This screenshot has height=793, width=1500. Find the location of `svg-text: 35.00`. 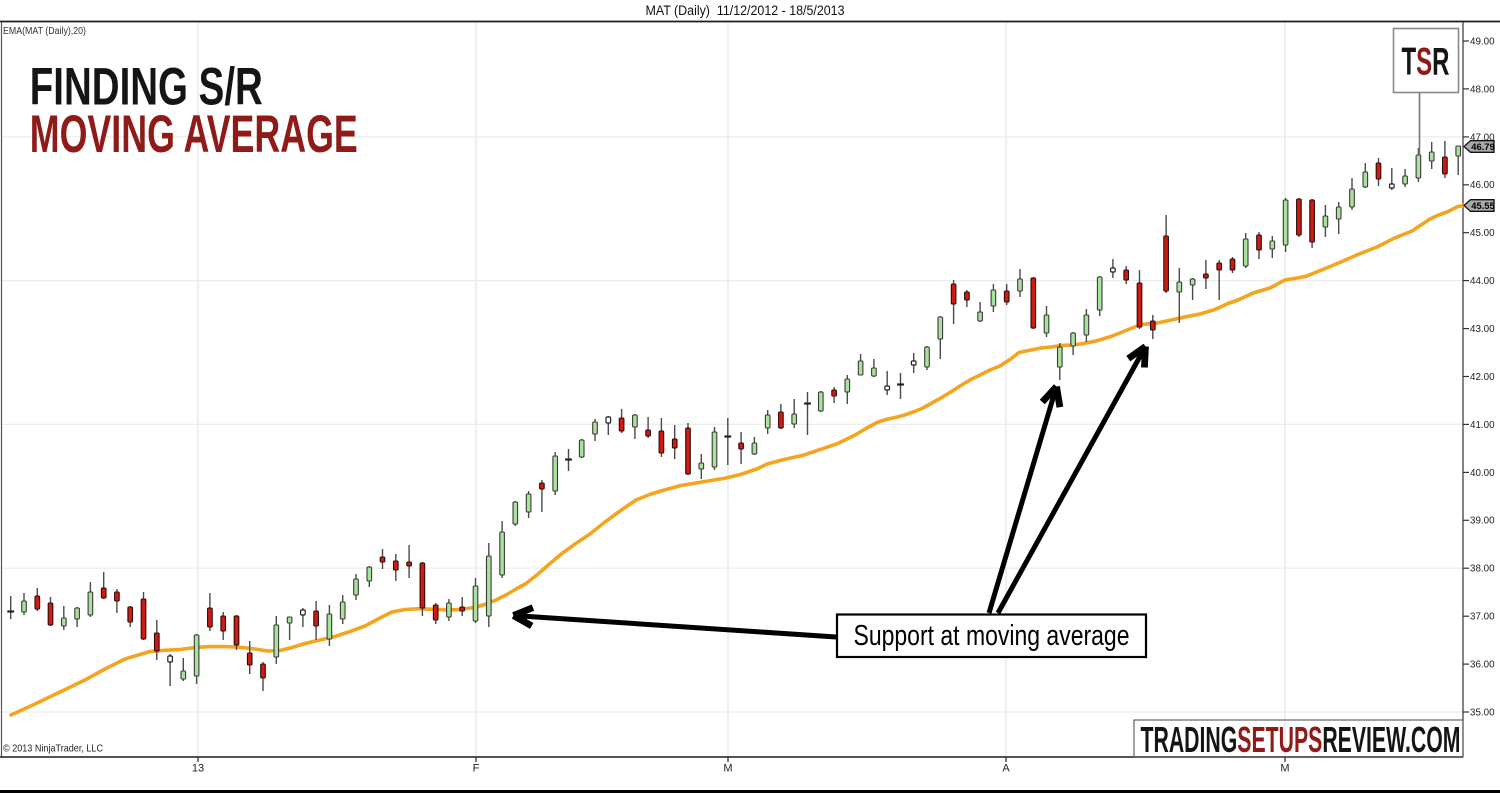

svg-text: 35.00 is located at coordinates (1482, 712).